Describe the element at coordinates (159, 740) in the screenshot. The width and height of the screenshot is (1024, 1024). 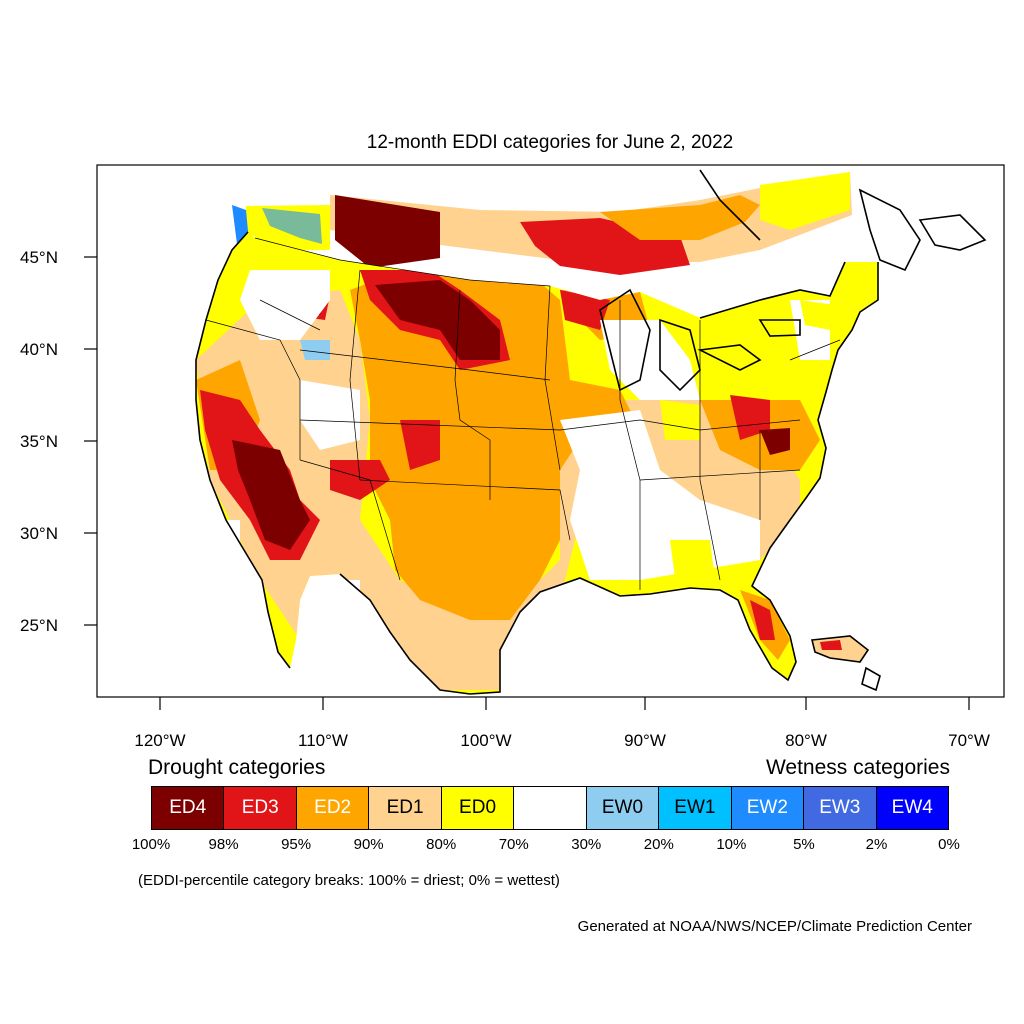
I see `lon-label-120: 120°W` at that location.